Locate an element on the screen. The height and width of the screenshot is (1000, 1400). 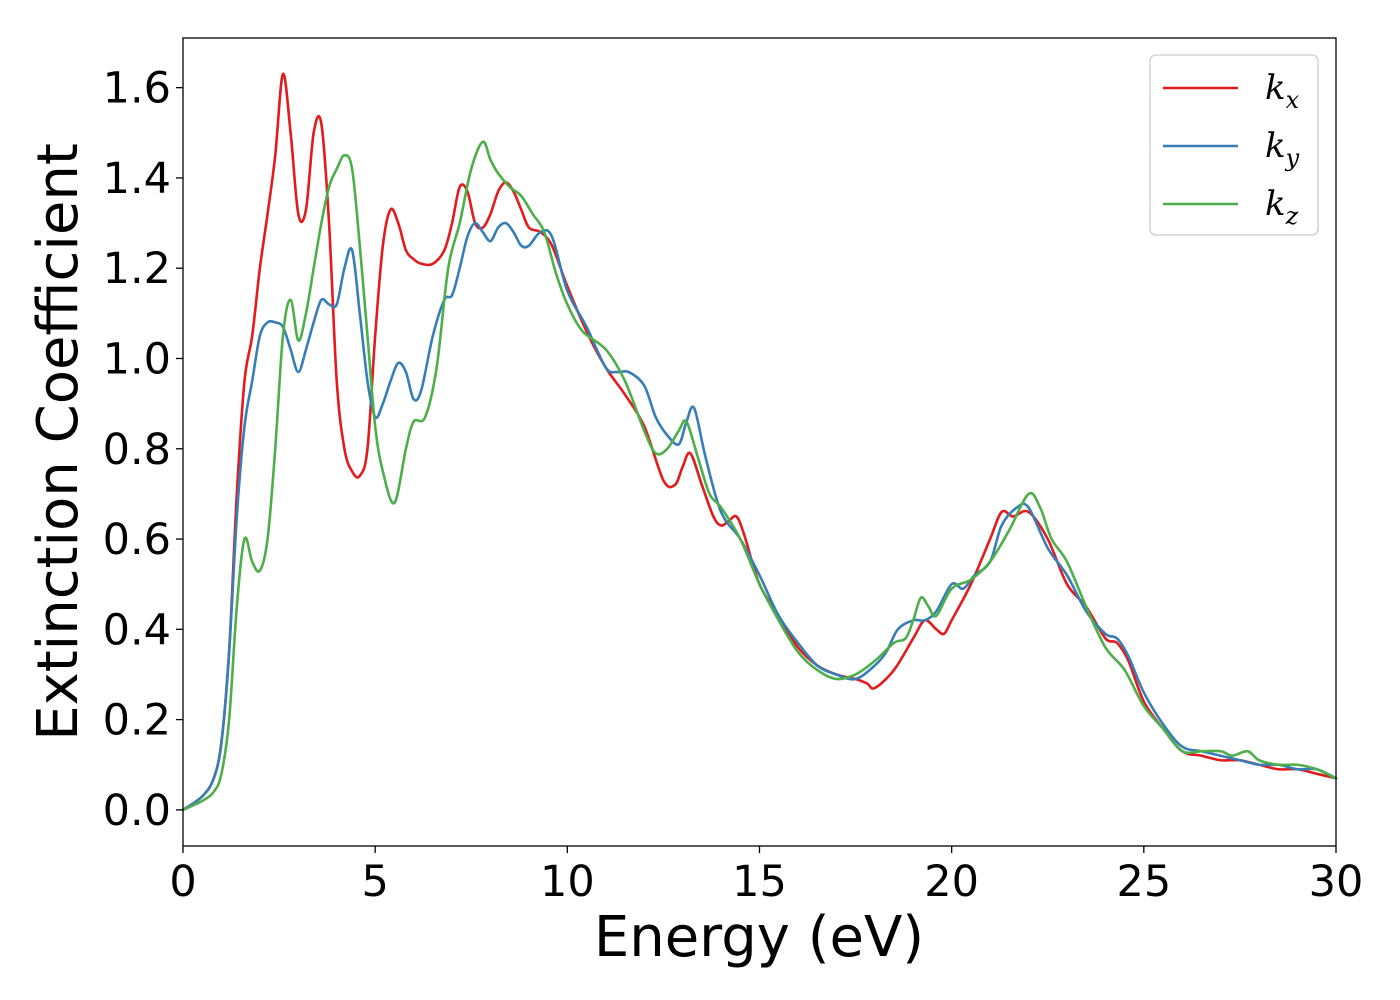
y-tick-label: 1.4 is located at coordinates (137, 179).